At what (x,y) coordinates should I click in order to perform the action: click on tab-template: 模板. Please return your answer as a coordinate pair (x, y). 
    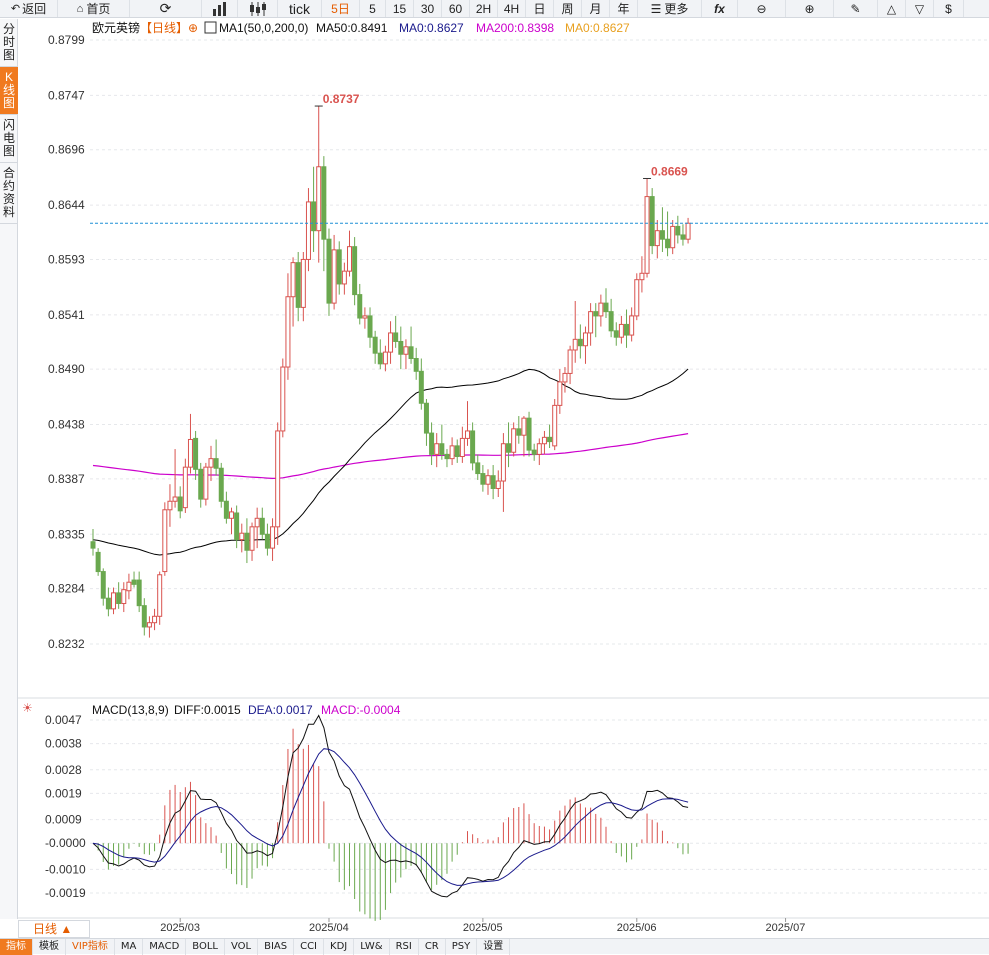
    Looking at the image, I should click on (49, 946).